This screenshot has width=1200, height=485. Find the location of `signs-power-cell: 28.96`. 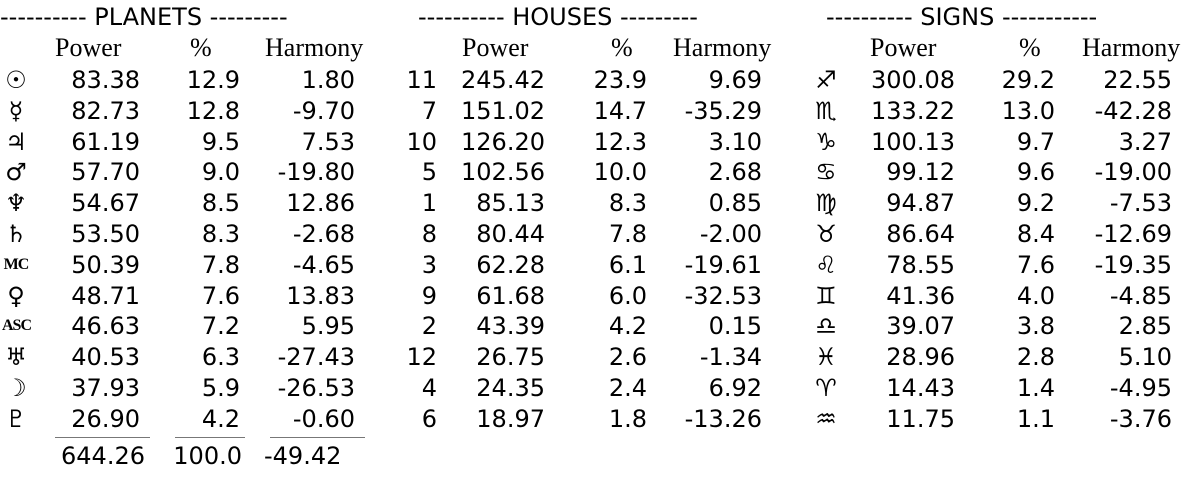

signs-power-cell: 28.96 is located at coordinates (920, 357).